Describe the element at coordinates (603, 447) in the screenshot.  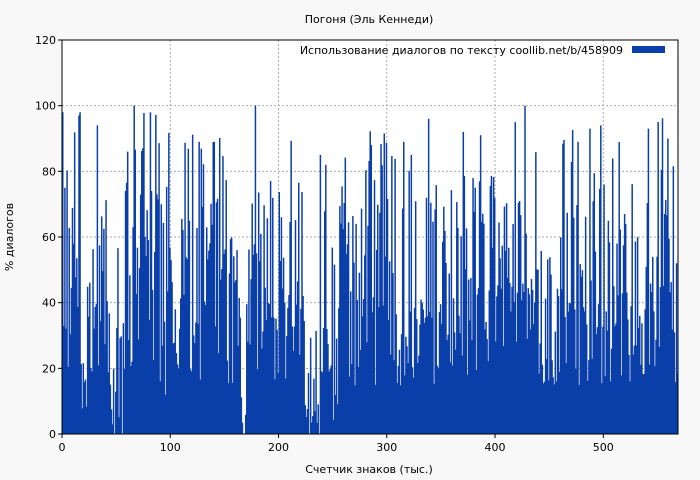
I see `x-tick-label: 500` at that location.